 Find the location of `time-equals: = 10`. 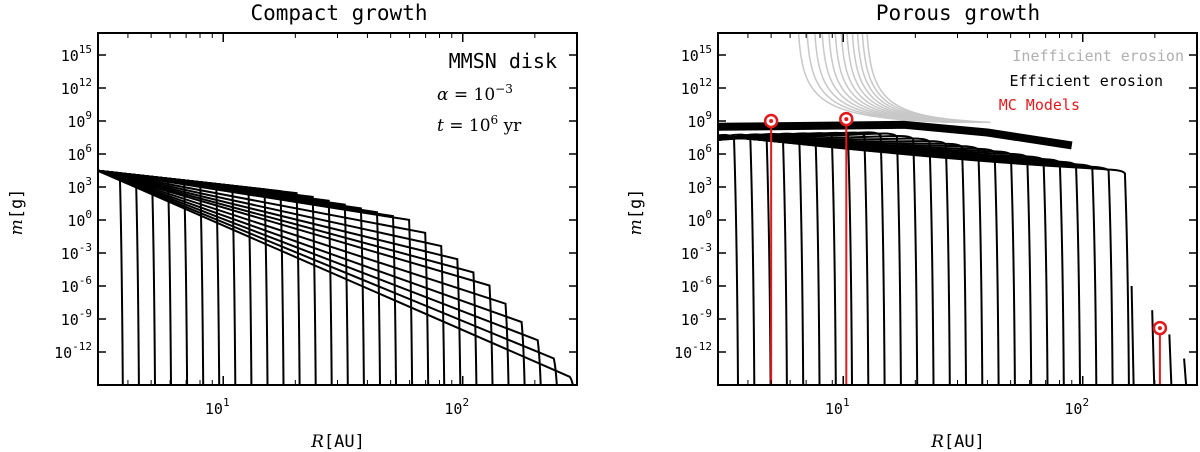

time-equals: = 10 is located at coordinates (467, 126).